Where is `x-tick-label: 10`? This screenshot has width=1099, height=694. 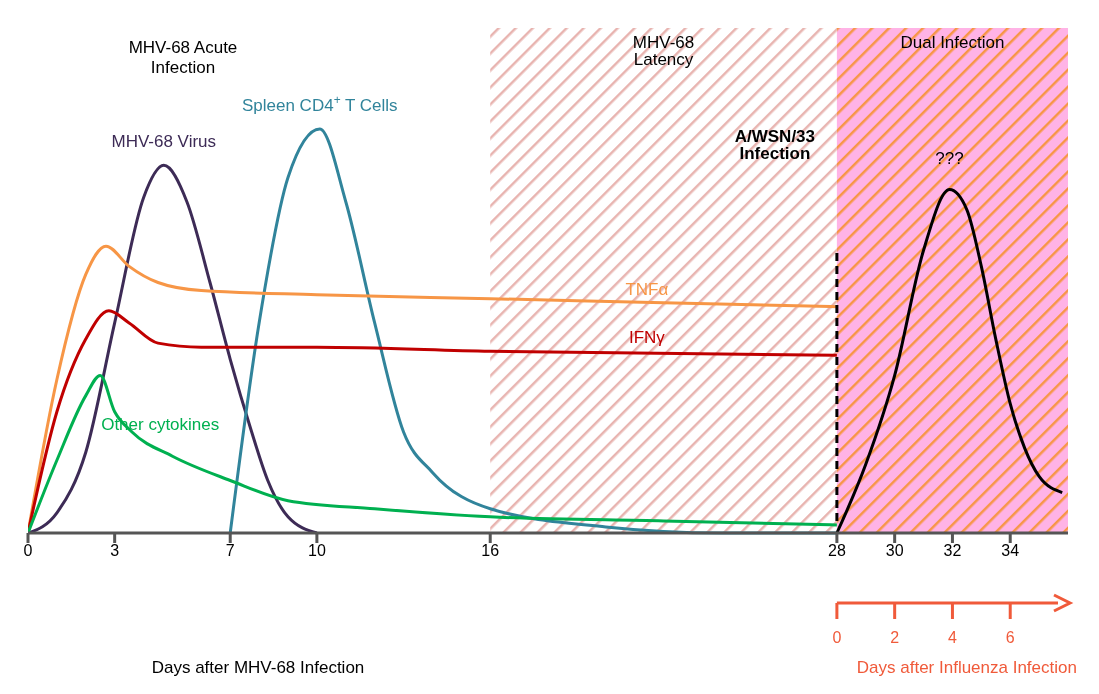 x-tick-label: 10 is located at coordinates (316, 551).